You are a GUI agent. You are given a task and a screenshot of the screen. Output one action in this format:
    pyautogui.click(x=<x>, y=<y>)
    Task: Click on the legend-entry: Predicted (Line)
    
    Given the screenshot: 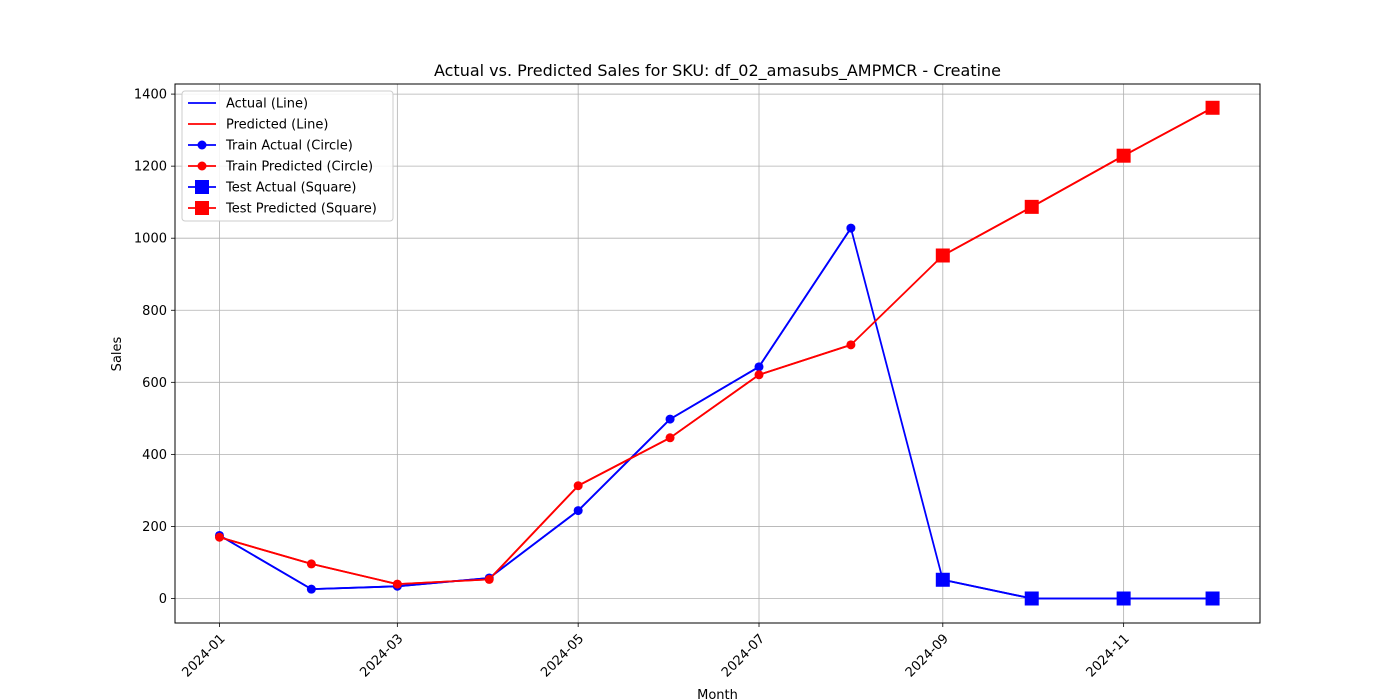 What is the action you would take?
    pyautogui.click(x=258, y=125)
    